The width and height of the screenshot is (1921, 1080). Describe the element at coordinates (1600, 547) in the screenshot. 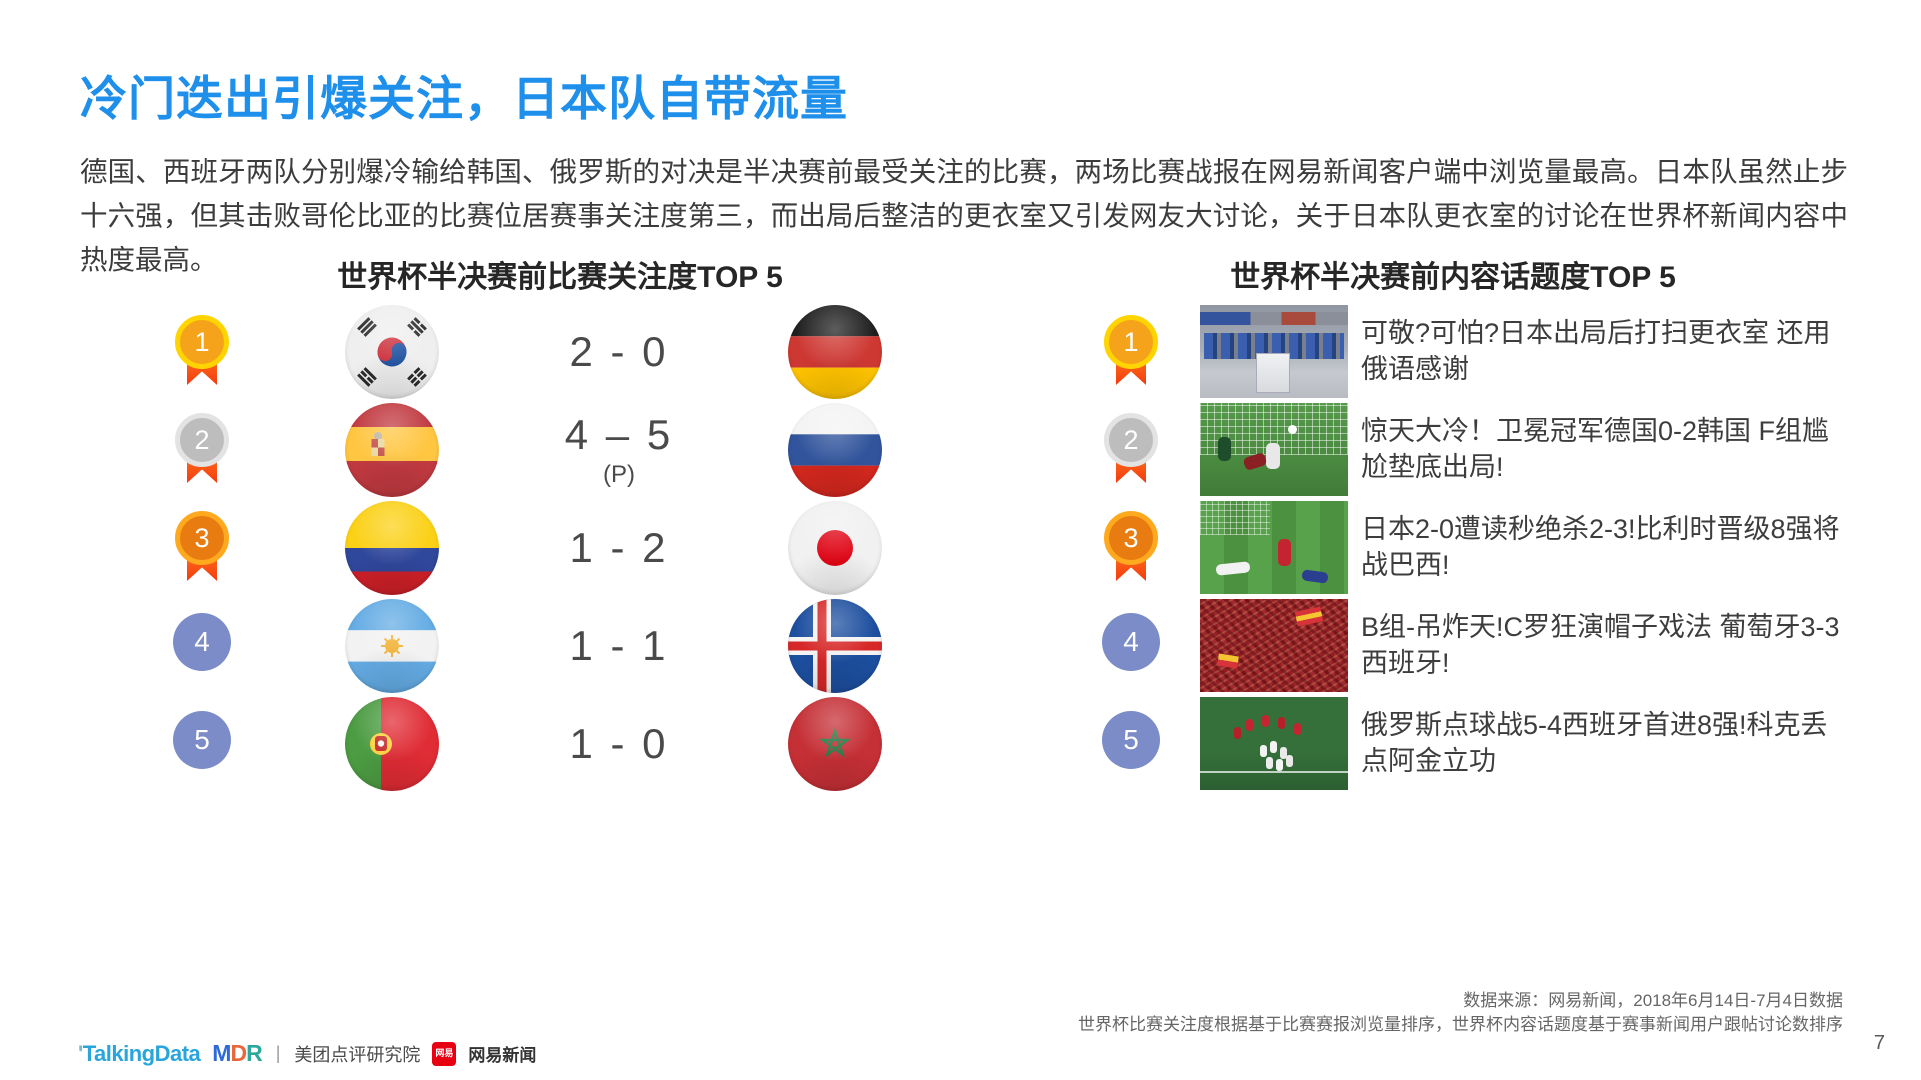

I see `news-headline: 日本2-0遭读秒绝杀2-3!比利时晋级8强将战巴西!` at that location.